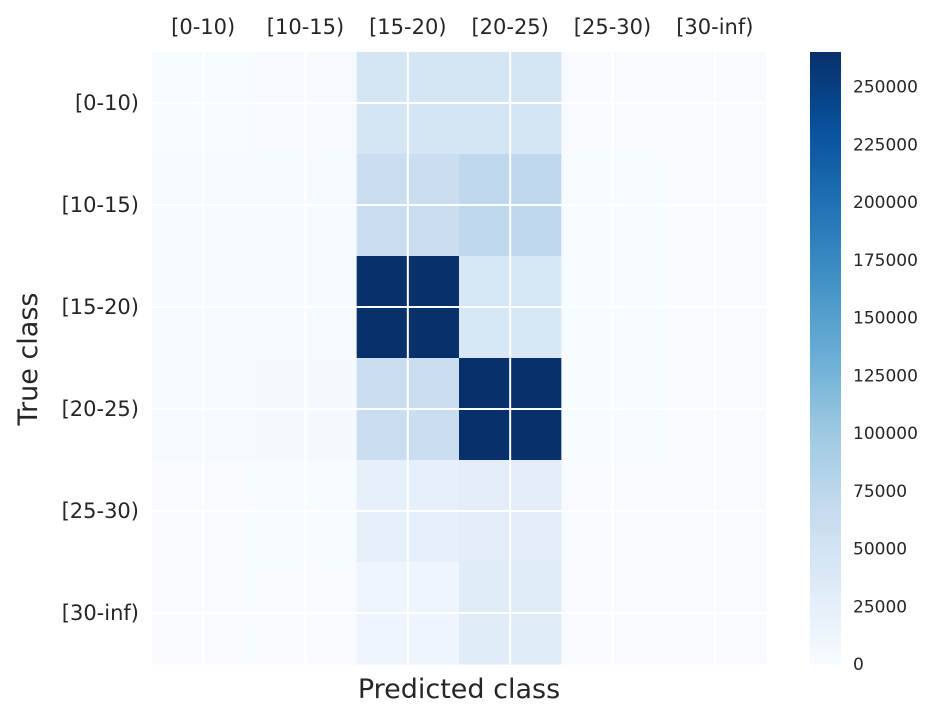 The width and height of the screenshot is (942, 719). What do you see at coordinates (880, 550) in the screenshot?
I see `colorbar-tick-label: 50000` at bounding box center [880, 550].